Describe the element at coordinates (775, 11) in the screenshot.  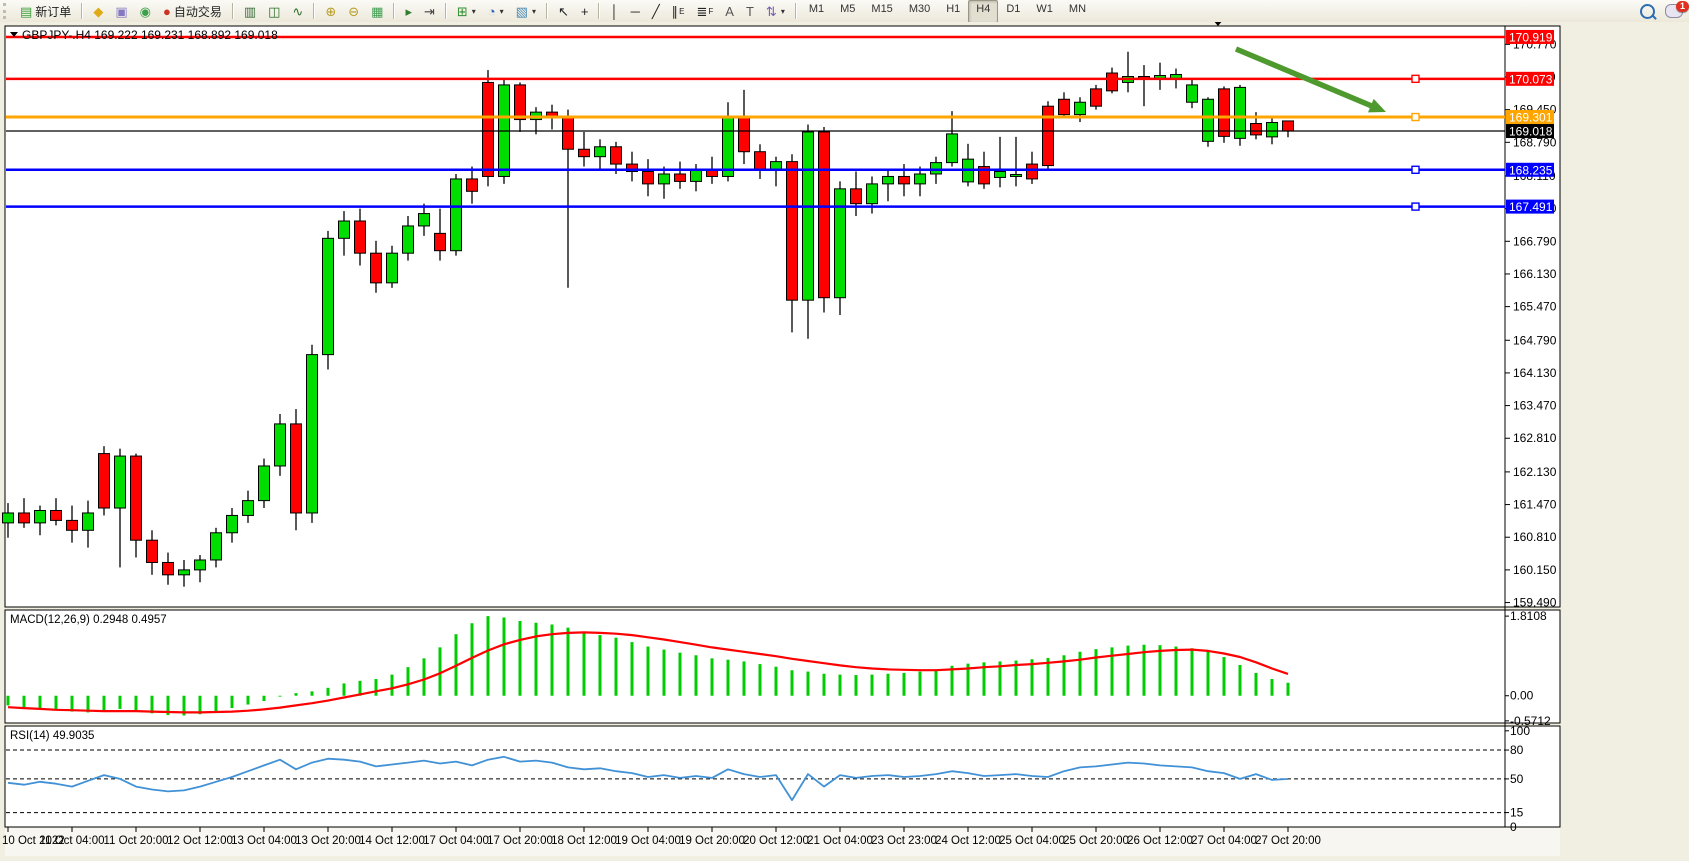
I see `arrows-button: ⇅ ▾` at that location.